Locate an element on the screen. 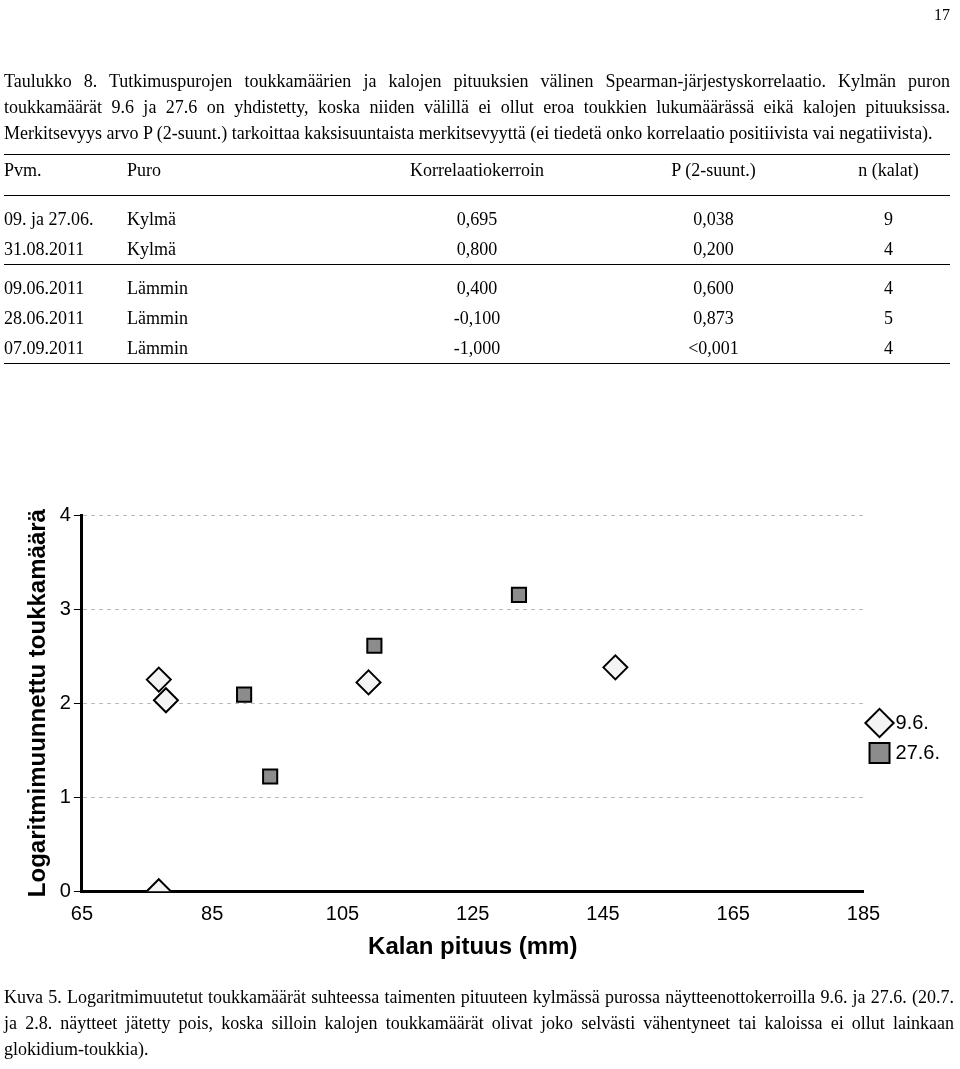 The width and height of the screenshot is (960, 1069). y-tick-label: 0 is located at coordinates (65, 889).